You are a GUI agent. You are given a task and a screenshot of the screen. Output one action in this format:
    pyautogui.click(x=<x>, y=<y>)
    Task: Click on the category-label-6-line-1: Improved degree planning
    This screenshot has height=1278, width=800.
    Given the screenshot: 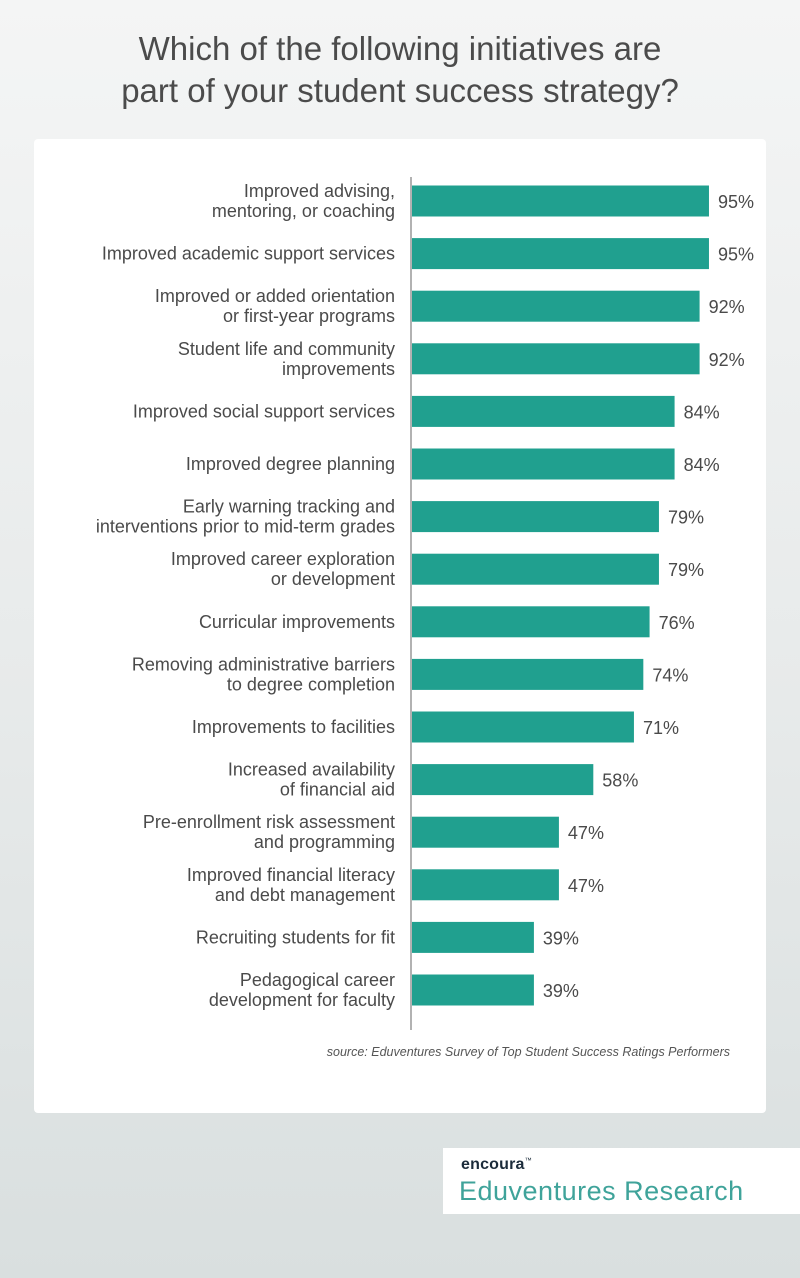 What is the action you would take?
    pyautogui.click(x=290, y=464)
    